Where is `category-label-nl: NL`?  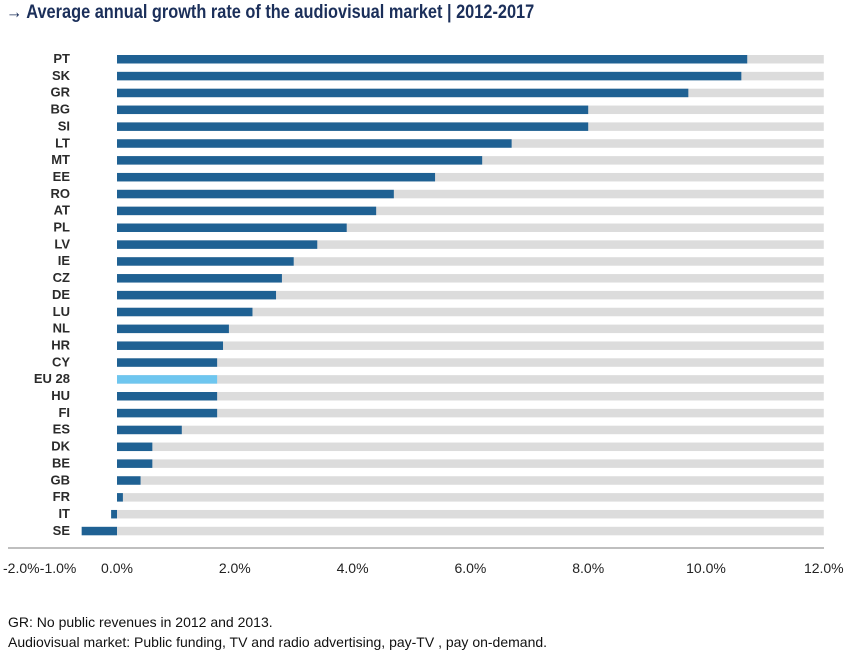 category-label-nl: NL is located at coordinates (61, 328).